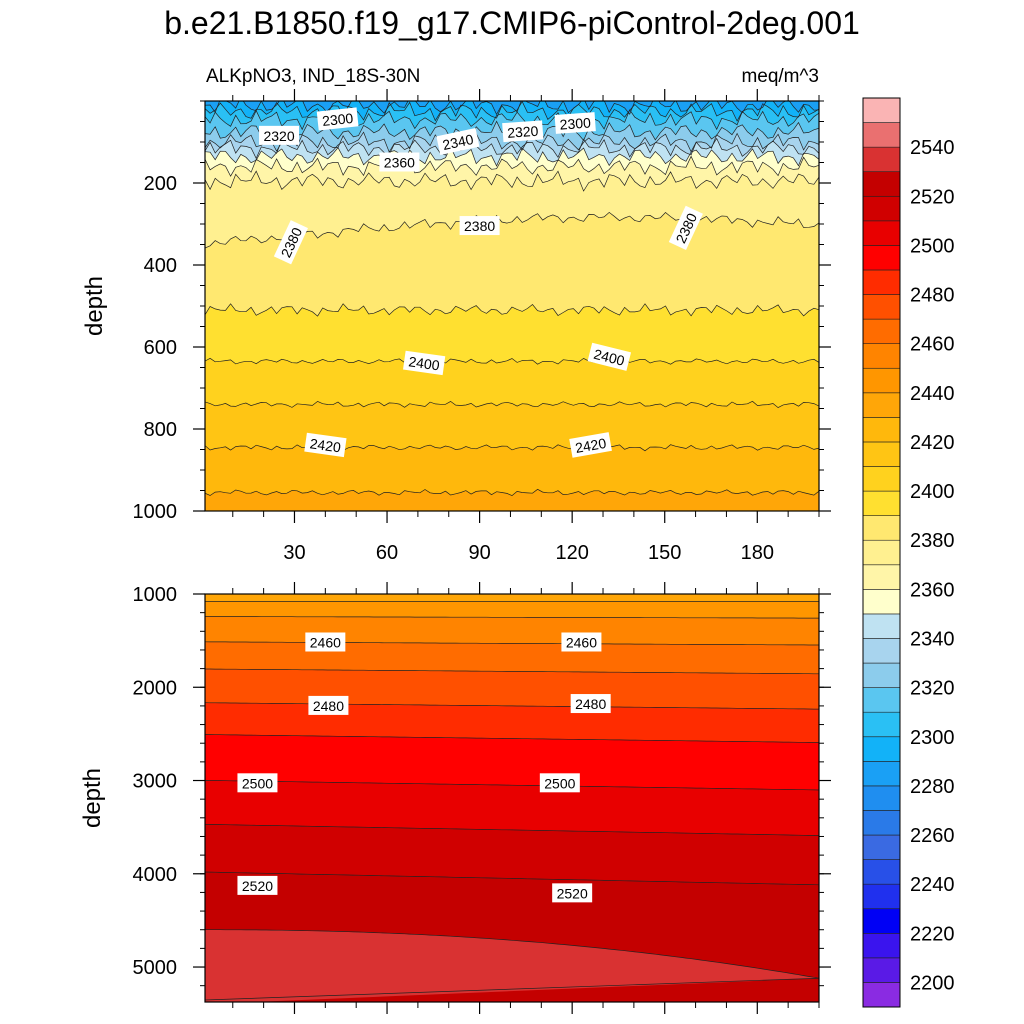 The width and height of the screenshot is (1024, 1024). I want to click on contour-label-text: 2300, so click(337, 119).